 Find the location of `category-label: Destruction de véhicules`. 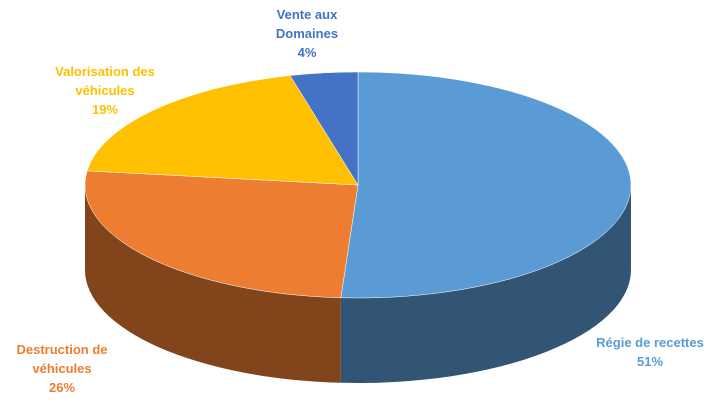

category-label: Destruction de véhicules is located at coordinates (62, 359).